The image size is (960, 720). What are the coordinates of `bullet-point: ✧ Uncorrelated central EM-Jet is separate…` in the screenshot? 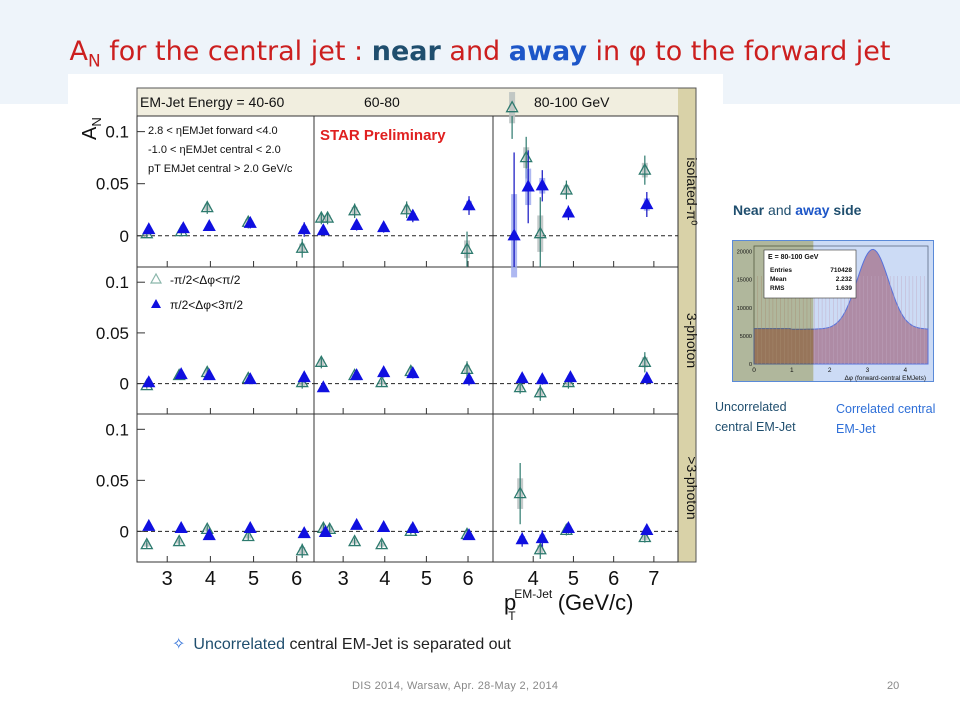 It's located at (341, 644).